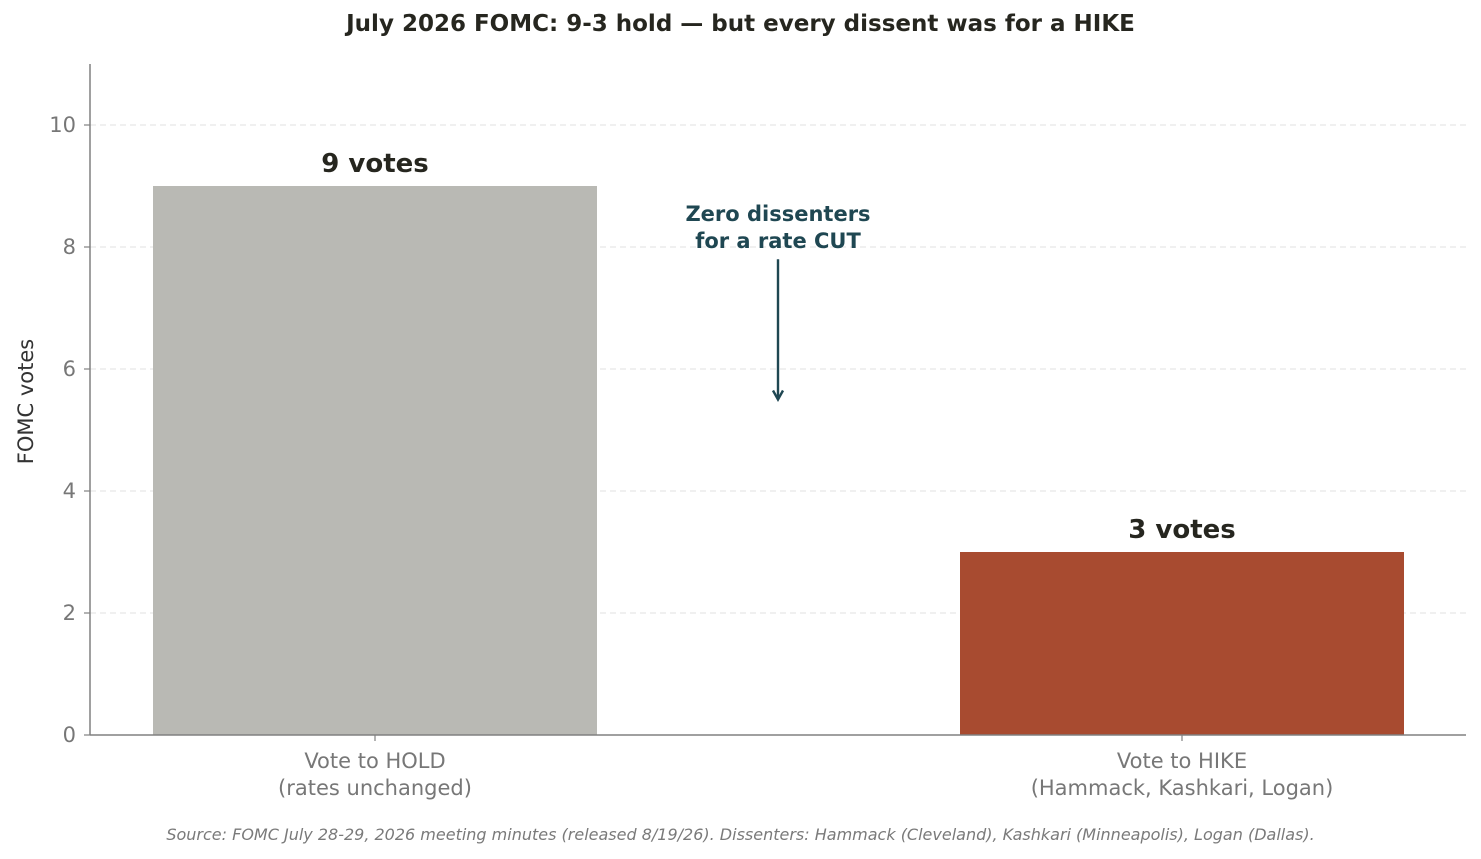 This screenshot has width=1481, height=859. Describe the element at coordinates (1182, 530) in the screenshot. I see `value-label: 3 votes` at that location.